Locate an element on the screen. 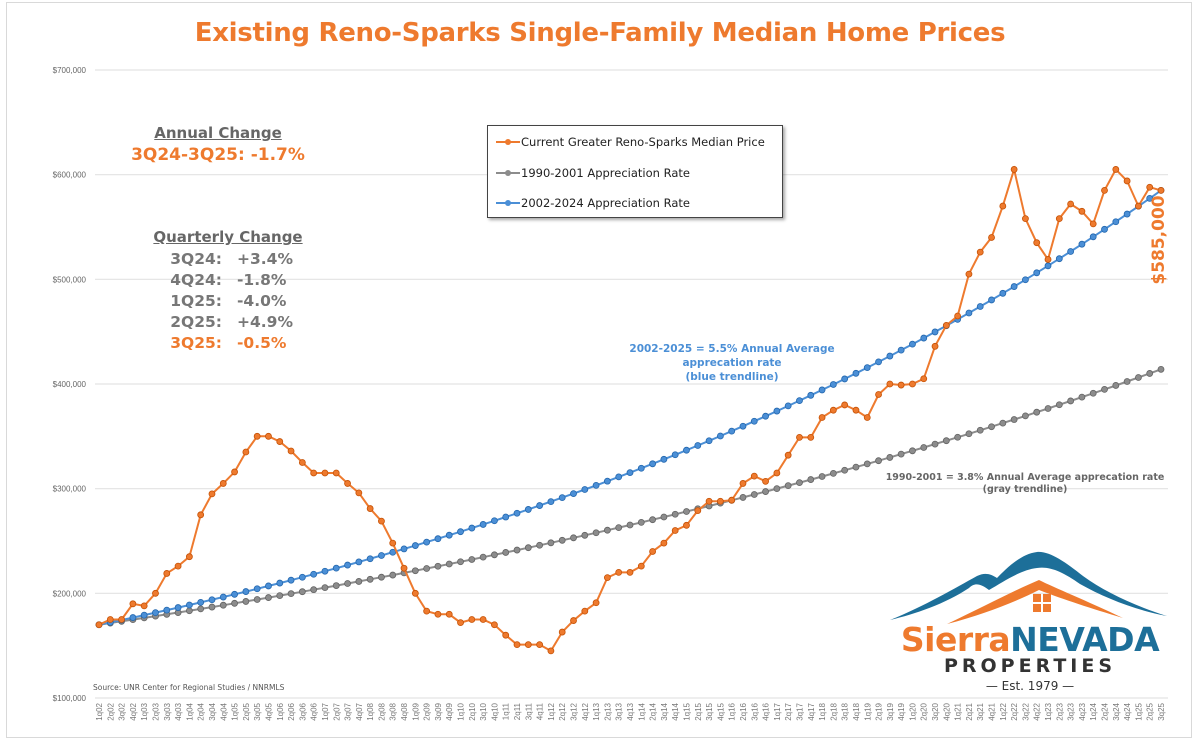 The image size is (1200, 742). logo-properties: PROPERTIES is located at coordinates (1030, 666).